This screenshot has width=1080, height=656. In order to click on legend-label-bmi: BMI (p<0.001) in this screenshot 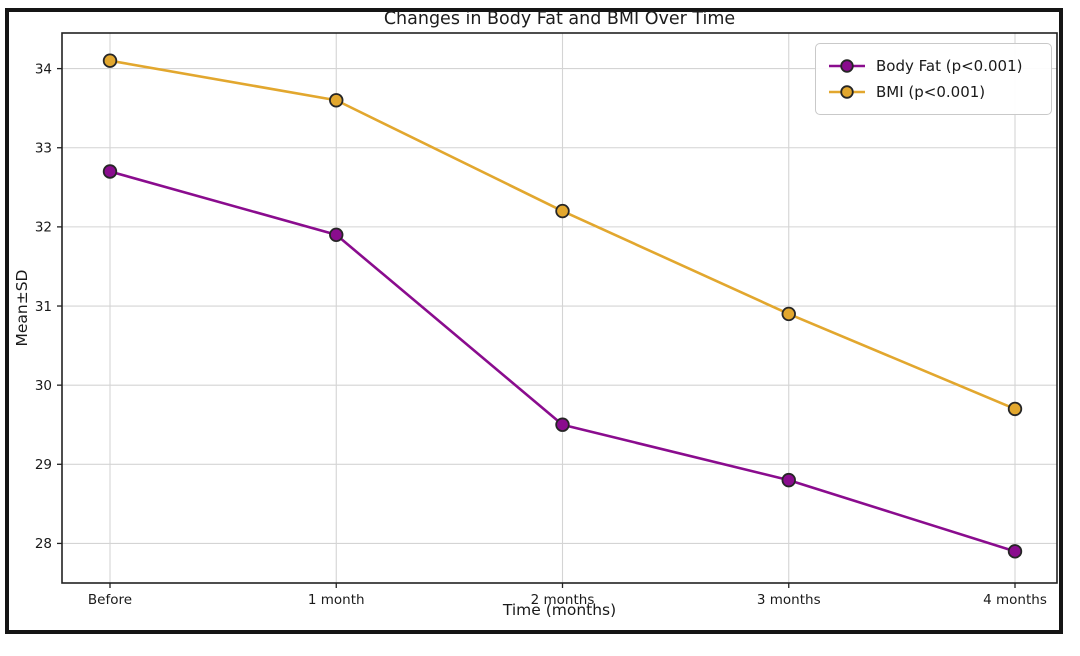, I will do `click(931, 92)`.